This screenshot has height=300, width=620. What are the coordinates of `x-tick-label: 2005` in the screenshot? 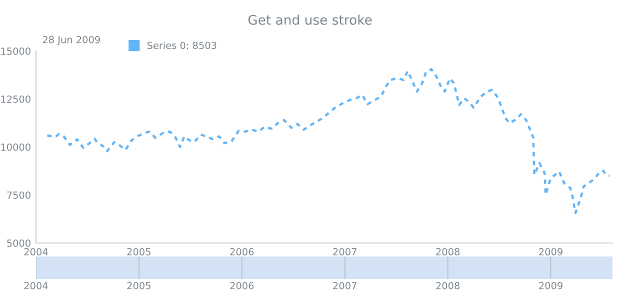 It's located at (138, 252).